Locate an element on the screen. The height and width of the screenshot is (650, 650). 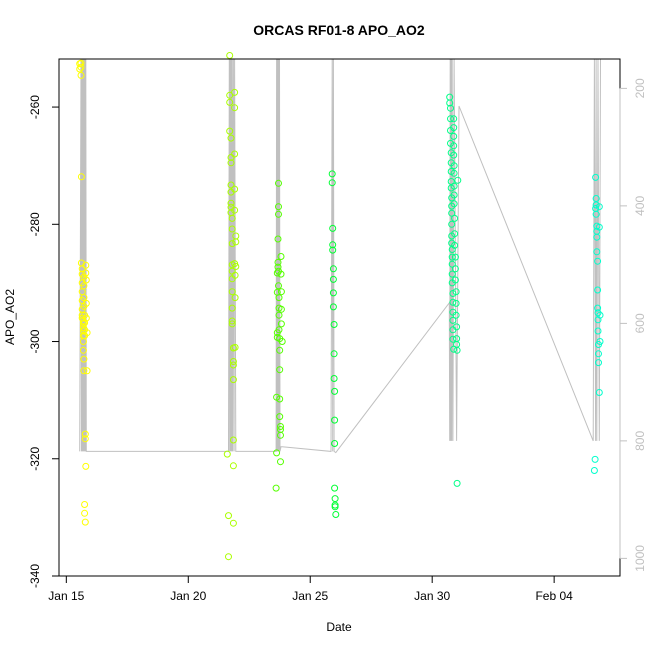
y-right-tick-label: 1000 is located at coordinates (640, 558).